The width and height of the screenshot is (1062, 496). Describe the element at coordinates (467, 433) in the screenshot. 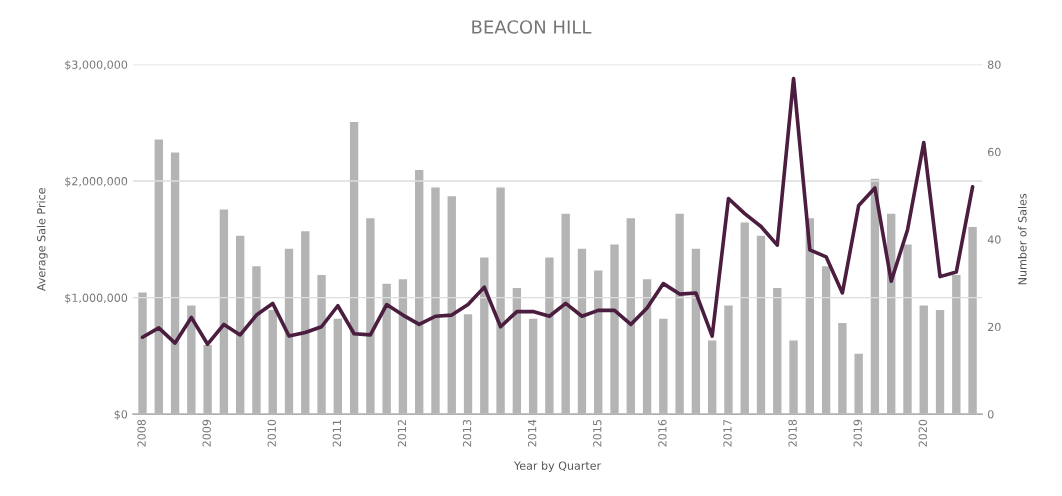

I see `x-tick-label: 2013` at that location.